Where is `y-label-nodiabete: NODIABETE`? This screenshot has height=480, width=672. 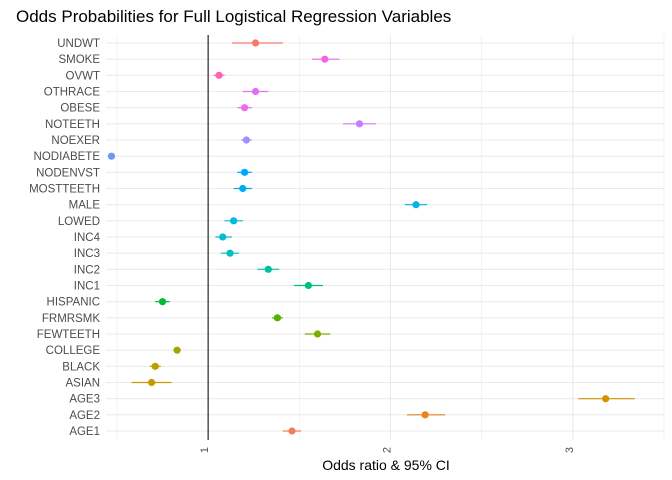
y-label-nodiabete: NODIABETE is located at coordinates (67, 157).